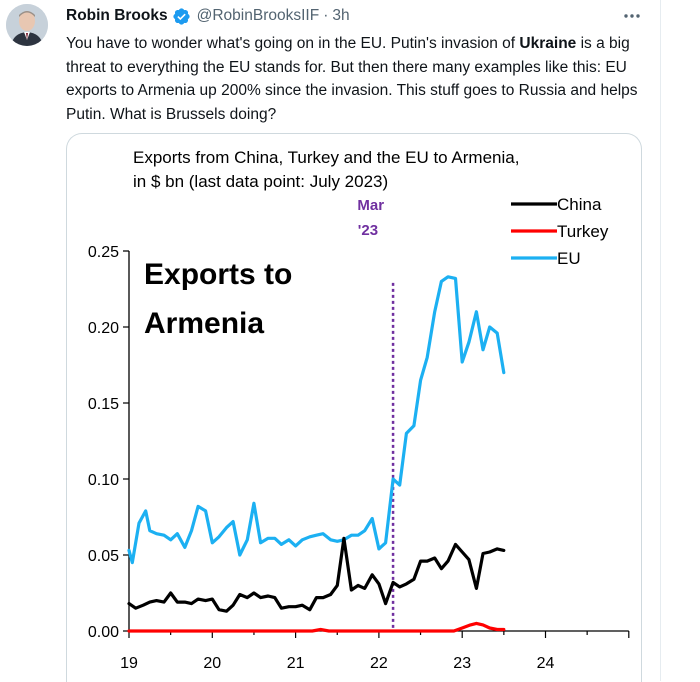 The height and width of the screenshot is (682, 700). What do you see at coordinates (103, 404) in the screenshot?
I see `y-tick-label: 0.15` at bounding box center [103, 404].